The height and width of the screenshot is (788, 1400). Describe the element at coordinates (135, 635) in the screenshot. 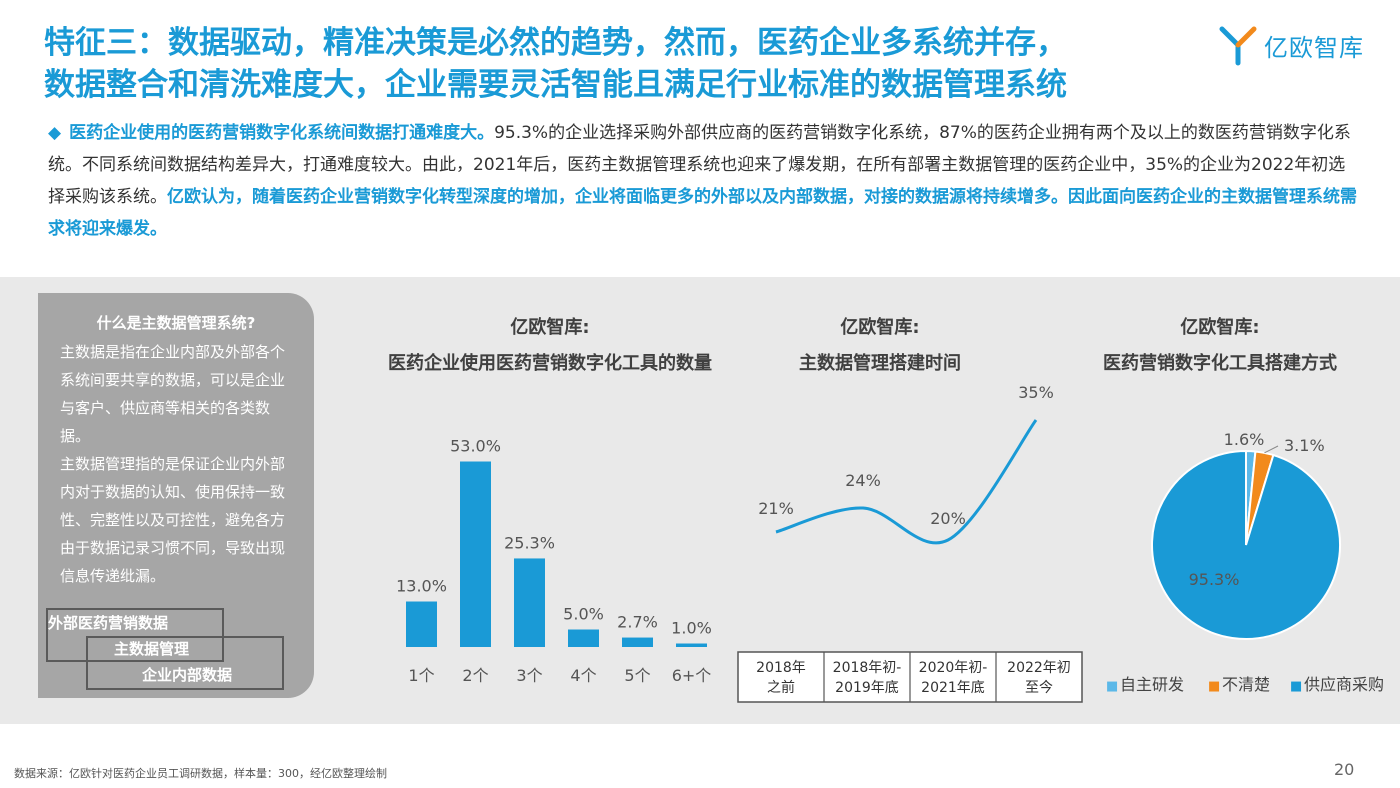

I see `venn-box-external` at that location.